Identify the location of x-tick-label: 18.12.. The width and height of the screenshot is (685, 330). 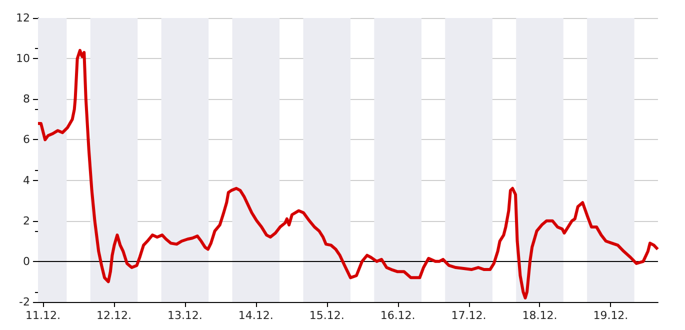
(540, 315).